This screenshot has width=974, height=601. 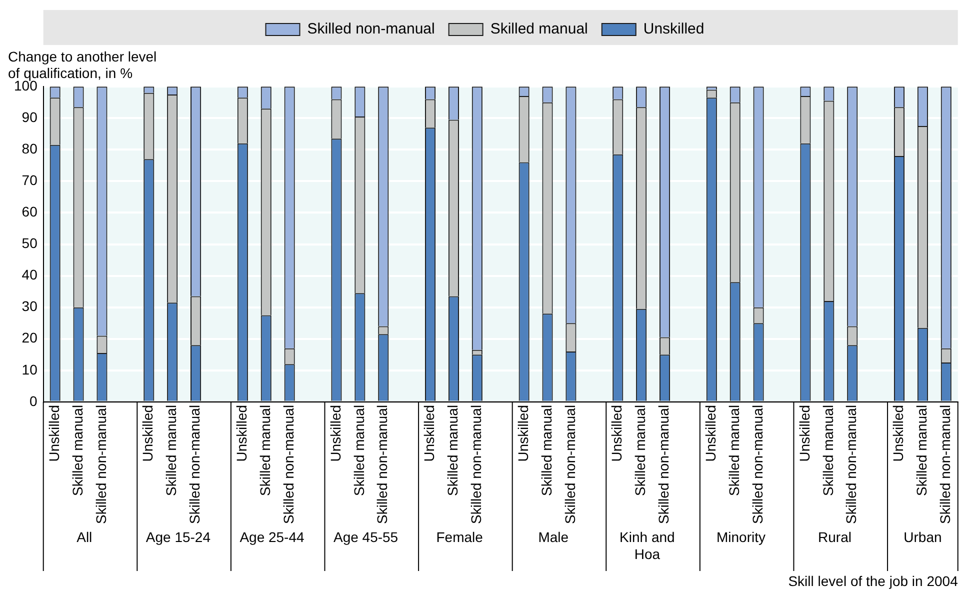 I want to click on text: Rural, so click(x=835, y=536).